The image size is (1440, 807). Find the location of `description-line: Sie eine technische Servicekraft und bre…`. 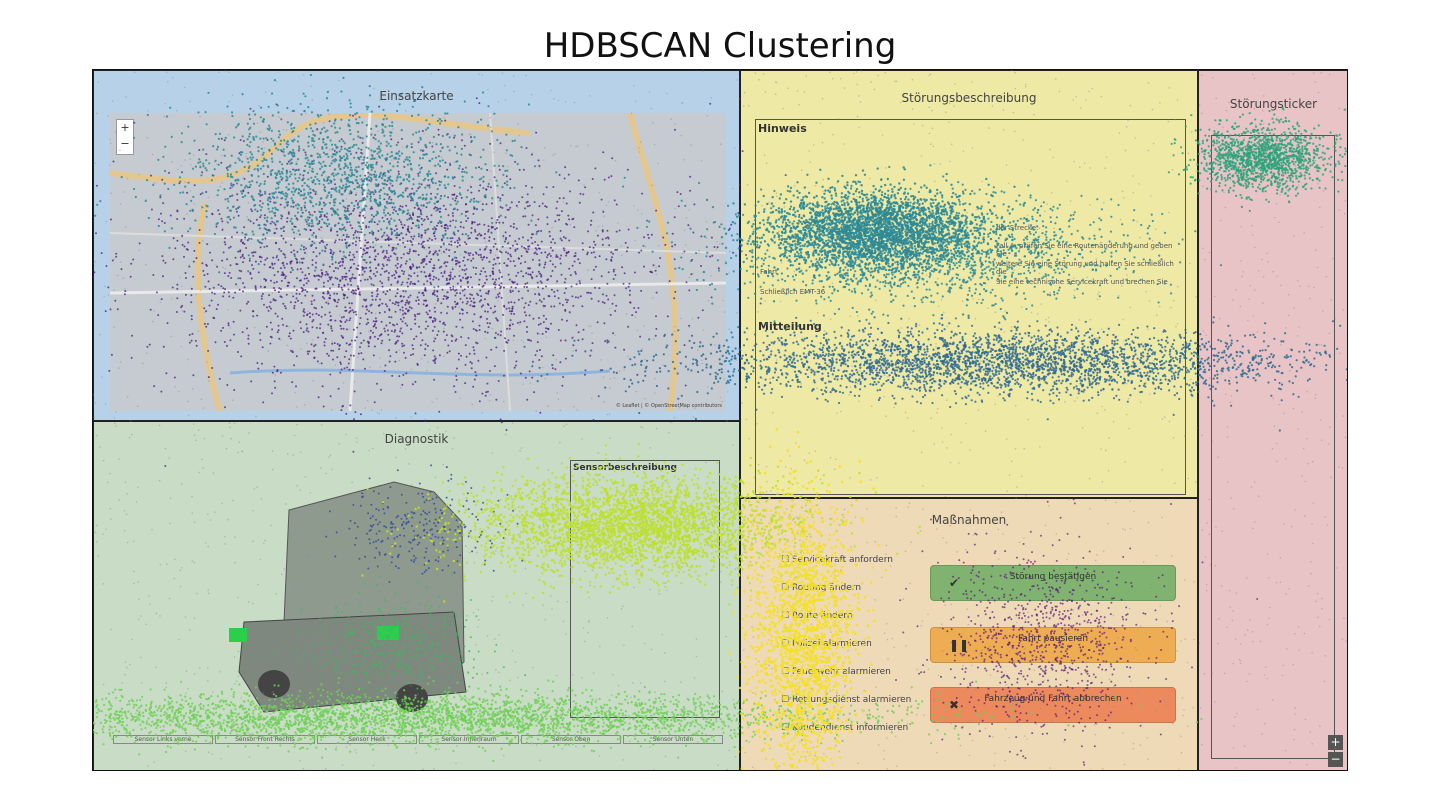

description-line: Sie eine technische Servicekraft und bre… is located at coordinates (1082, 282).